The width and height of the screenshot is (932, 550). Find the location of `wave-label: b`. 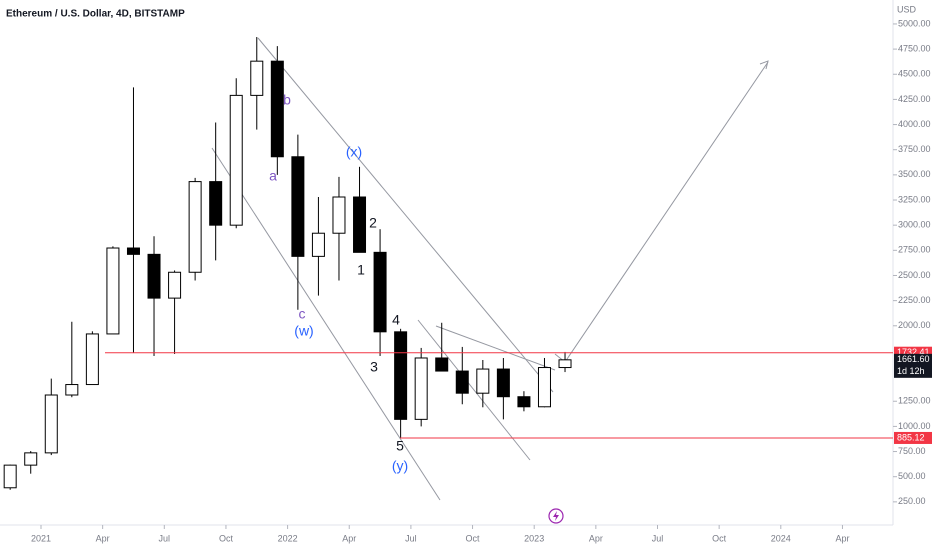

wave-label: b is located at coordinates (287, 100).